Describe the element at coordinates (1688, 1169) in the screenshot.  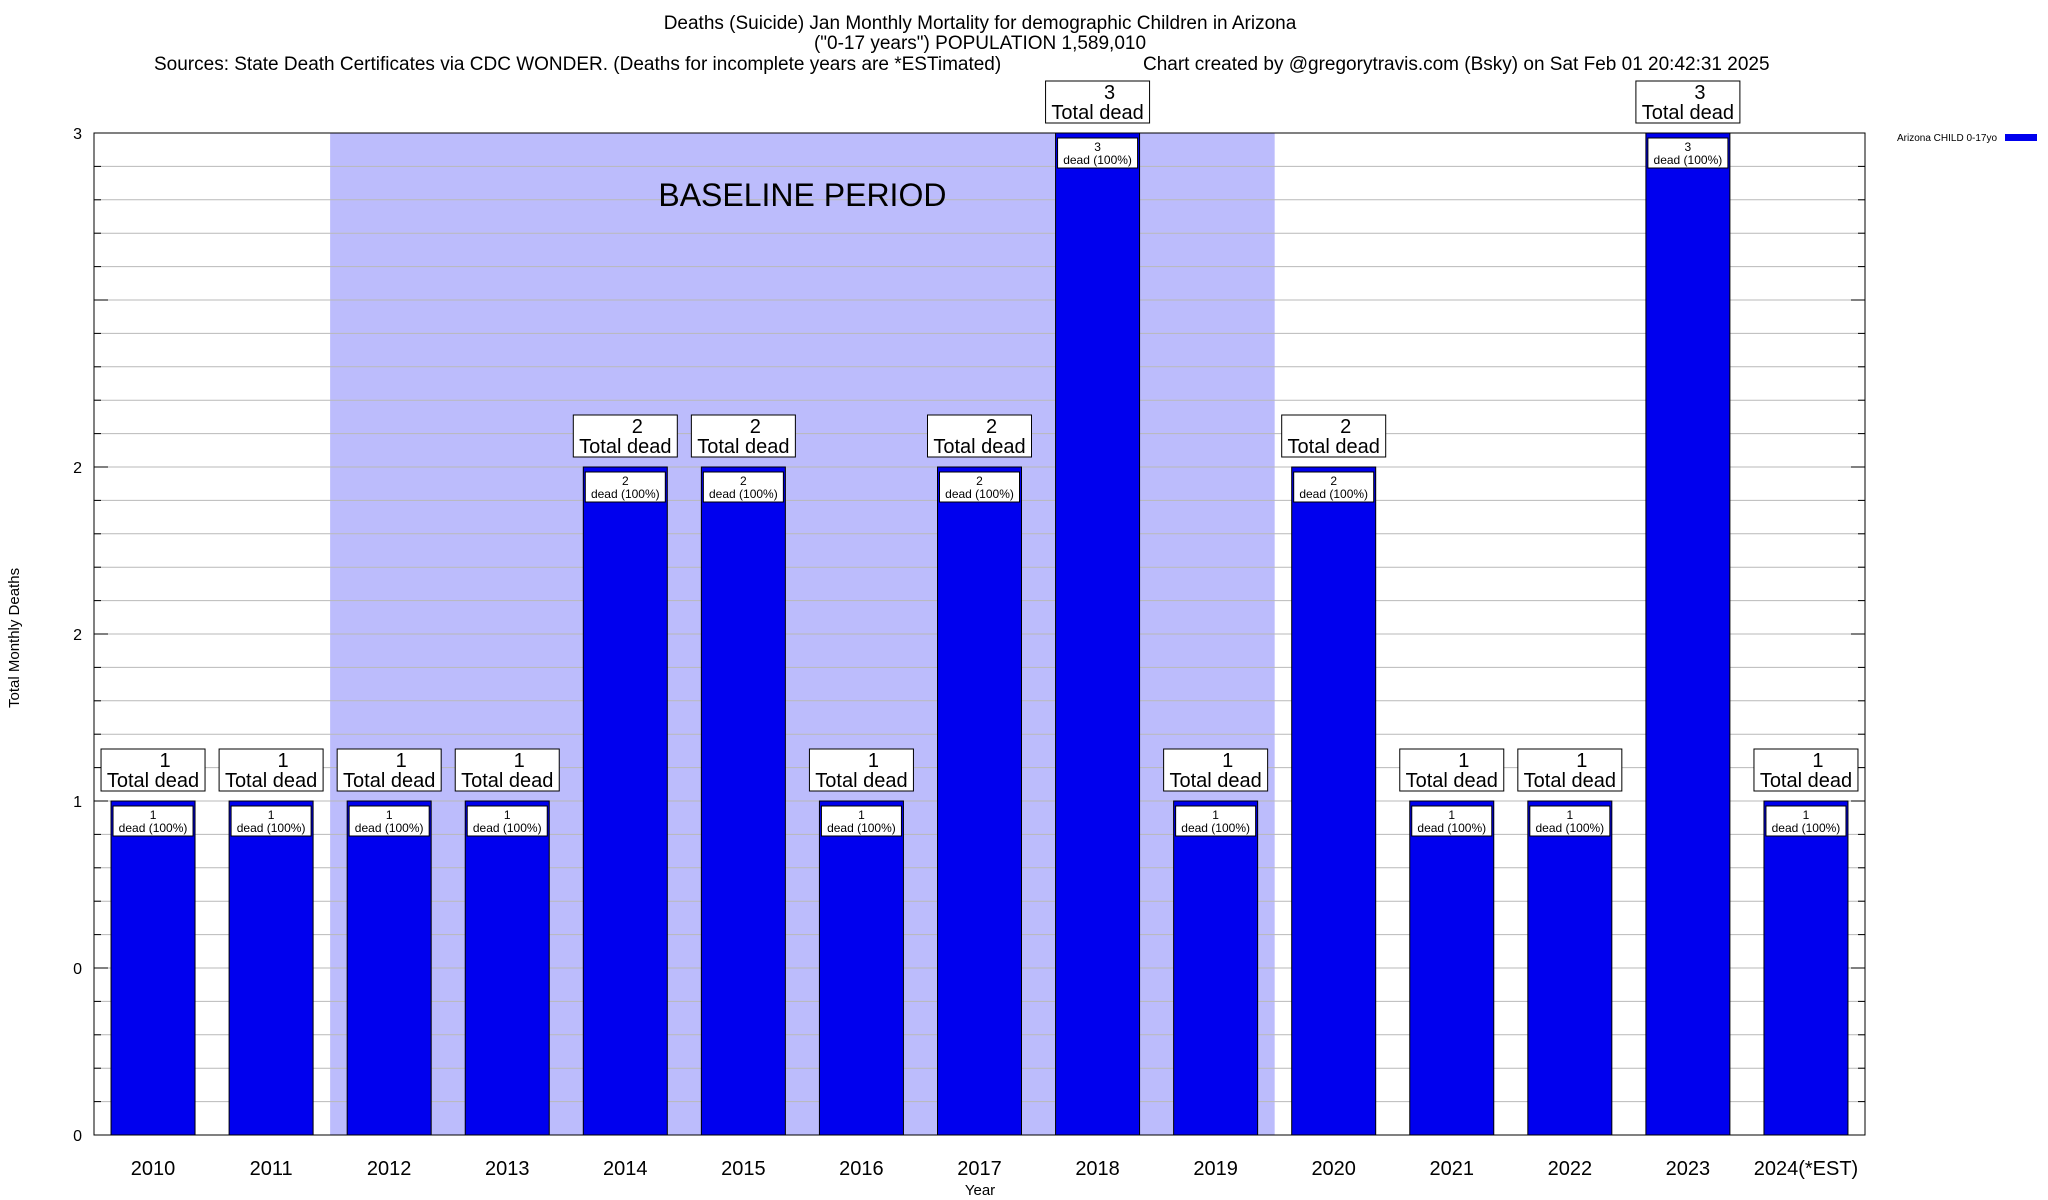
I see `x-tick-label: 2023` at that location.